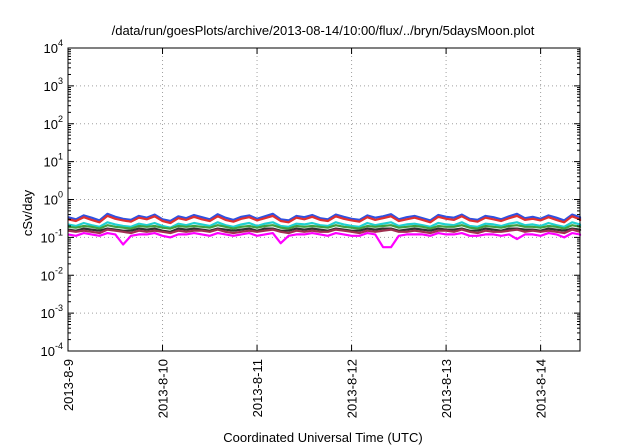  What do you see at coordinates (52, 350) in the screenshot?
I see `y-tick-label: 10⁻⁴` at bounding box center [52, 350].